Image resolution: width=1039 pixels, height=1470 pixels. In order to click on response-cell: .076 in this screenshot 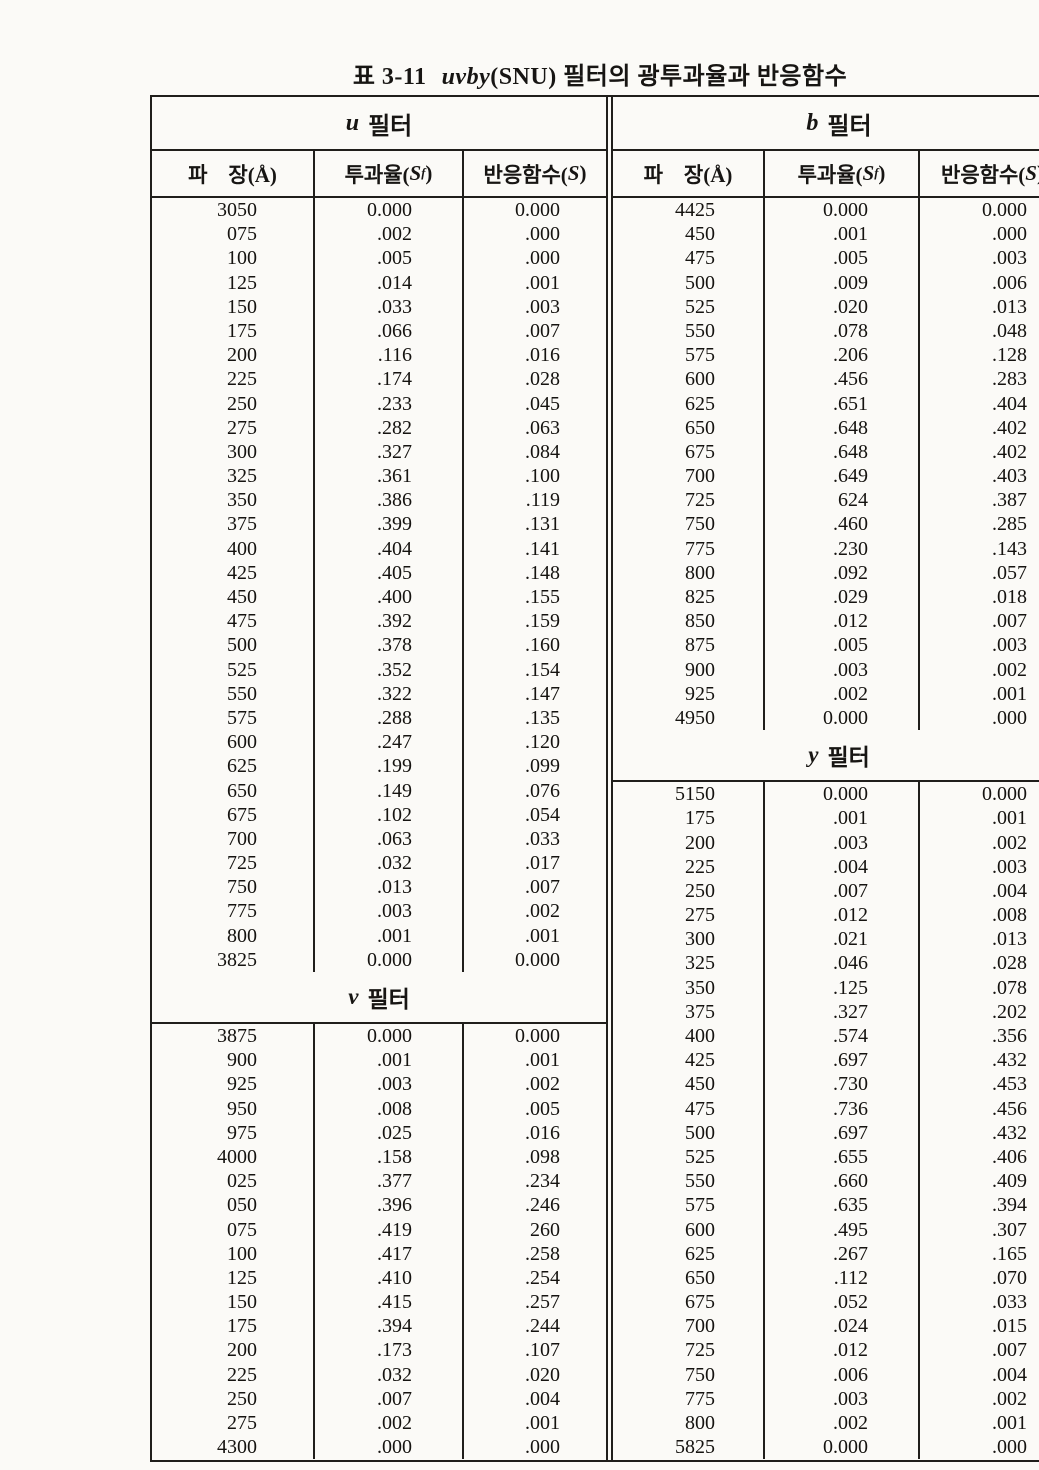, I will do `click(542, 790)`.